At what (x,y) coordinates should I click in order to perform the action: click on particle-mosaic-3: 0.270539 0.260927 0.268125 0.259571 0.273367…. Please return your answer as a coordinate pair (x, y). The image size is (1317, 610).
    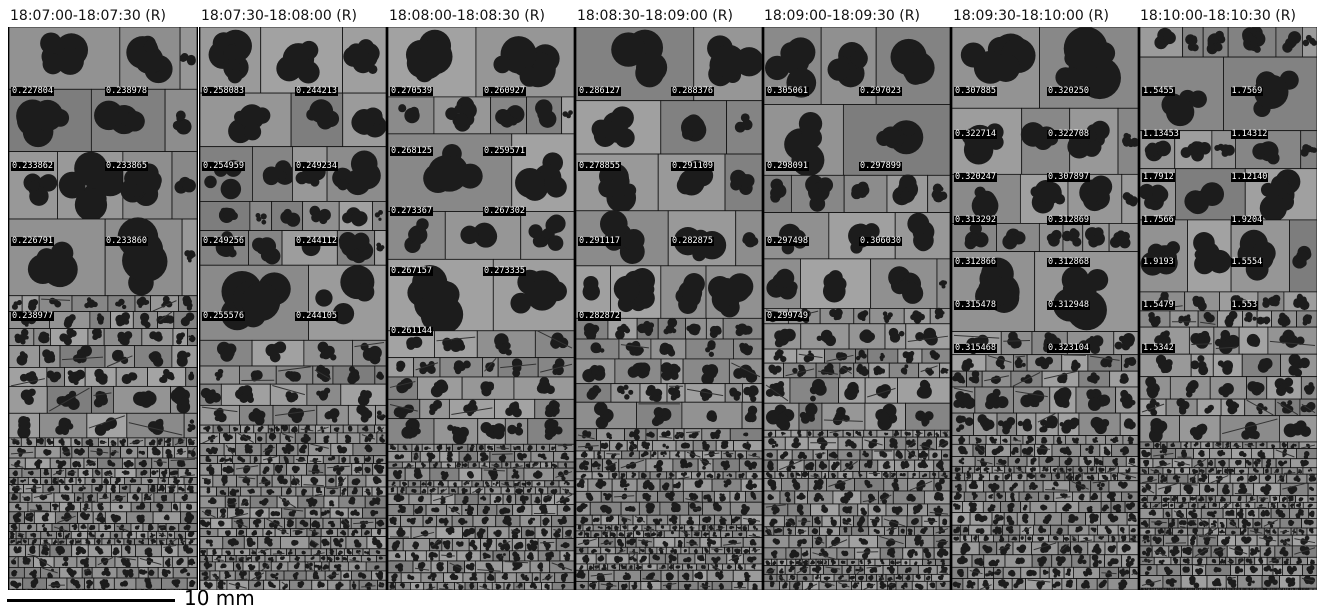
    Looking at the image, I should click on (481, 308).